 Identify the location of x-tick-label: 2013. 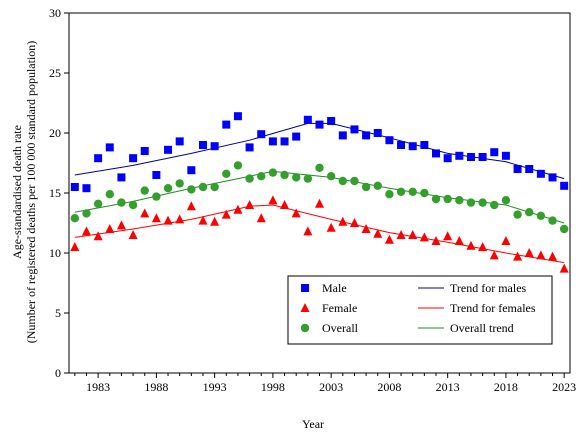
(448, 387).